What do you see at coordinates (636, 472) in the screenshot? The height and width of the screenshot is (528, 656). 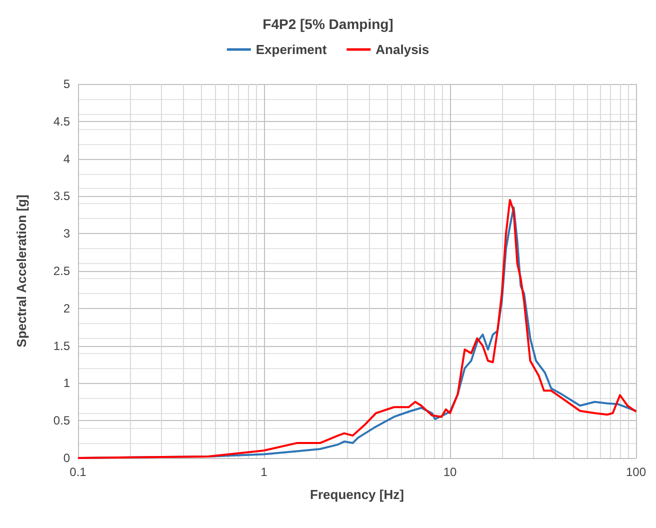 I see `x-tick-label: 100` at bounding box center [636, 472].